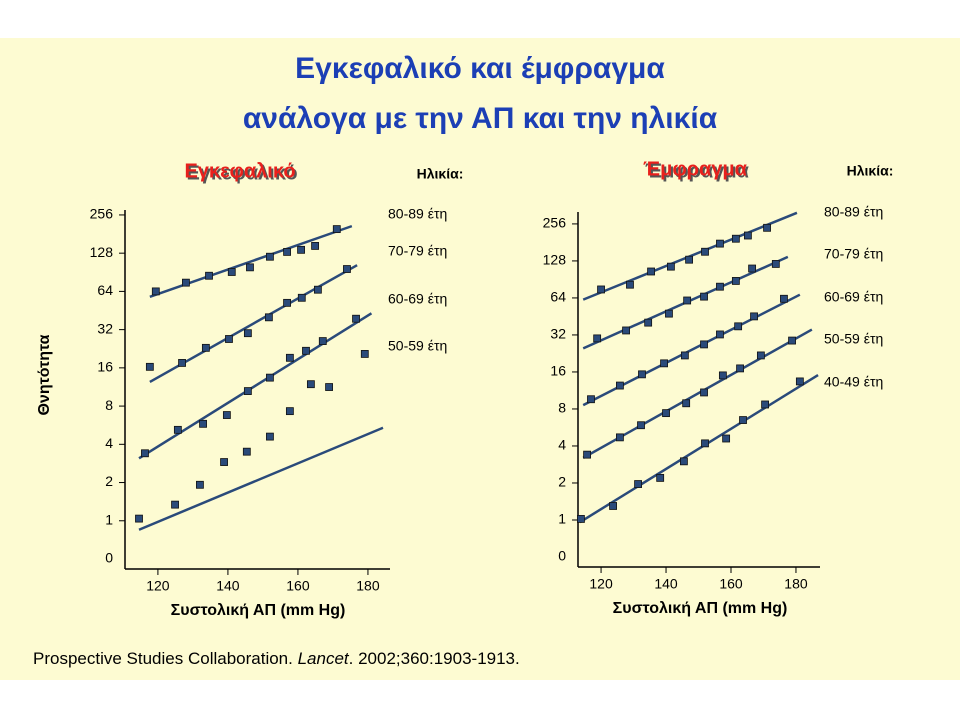 This screenshot has width=960, height=720. Describe the element at coordinates (870, 171) in the screenshot. I see `legend-title: Ηλικία:` at that location.